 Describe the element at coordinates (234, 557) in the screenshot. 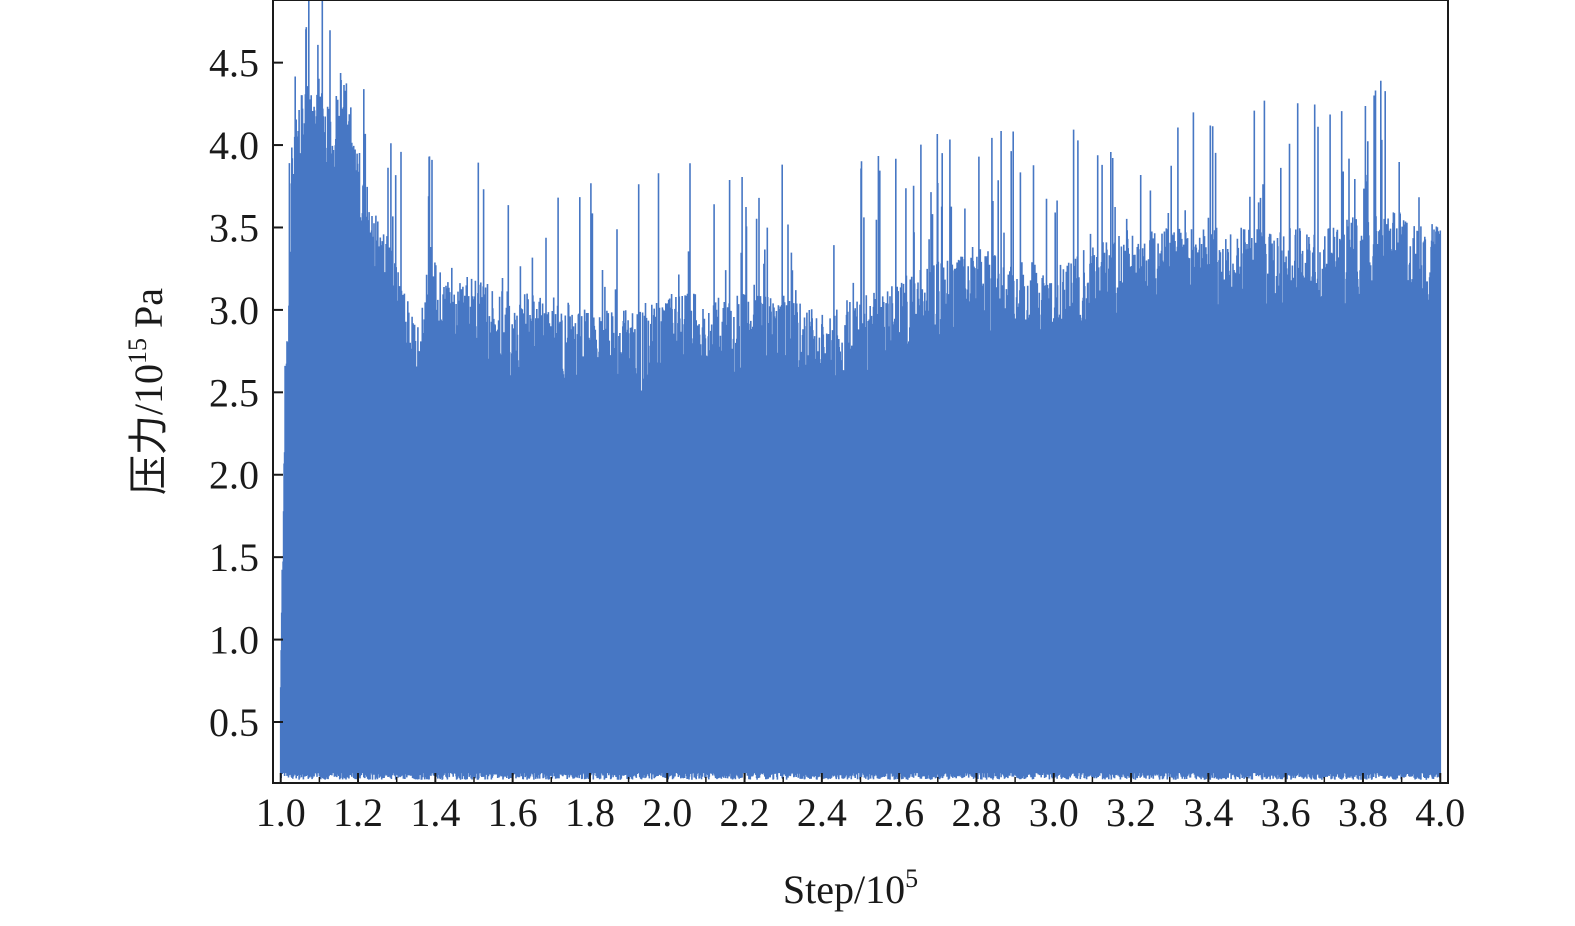

I see `y-tick-label: 1.5` at that location.